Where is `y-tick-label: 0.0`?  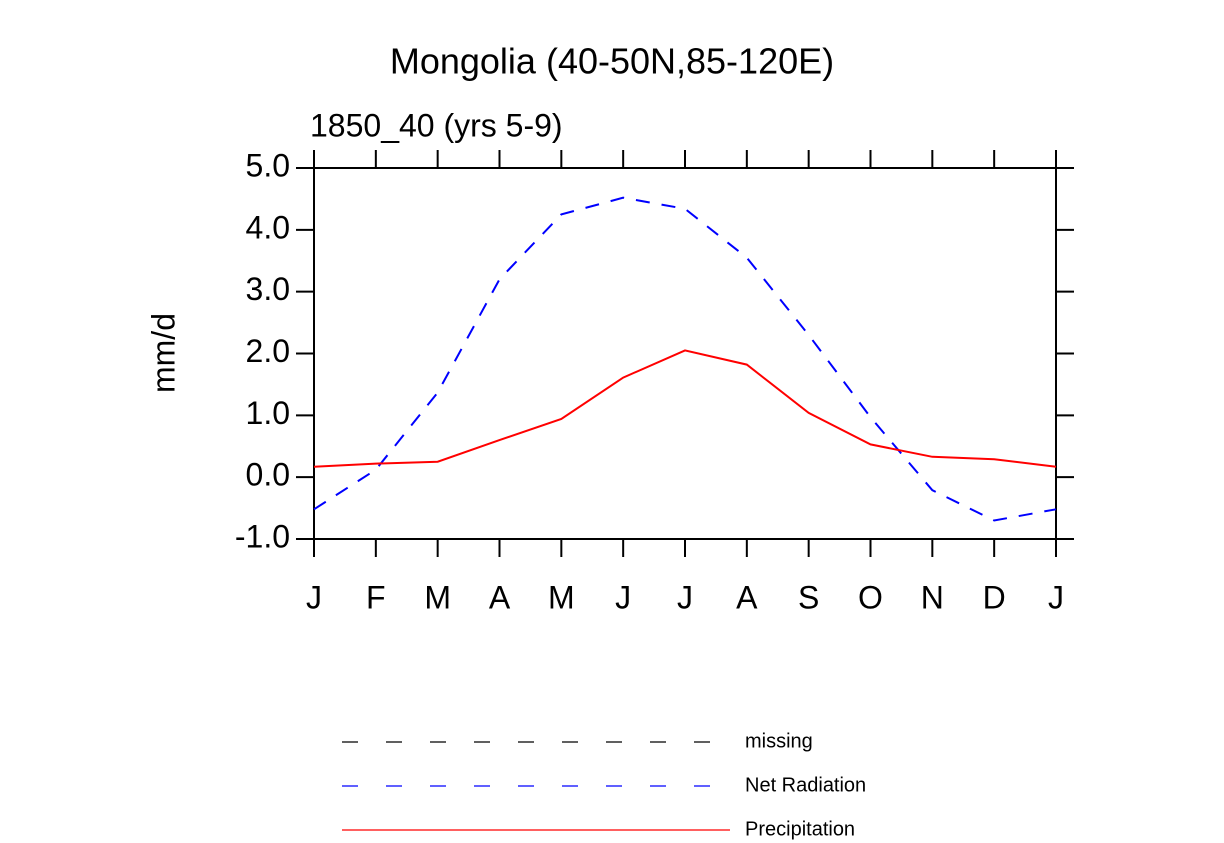
y-tick-label: 0.0 is located at coordinates (268, 475).